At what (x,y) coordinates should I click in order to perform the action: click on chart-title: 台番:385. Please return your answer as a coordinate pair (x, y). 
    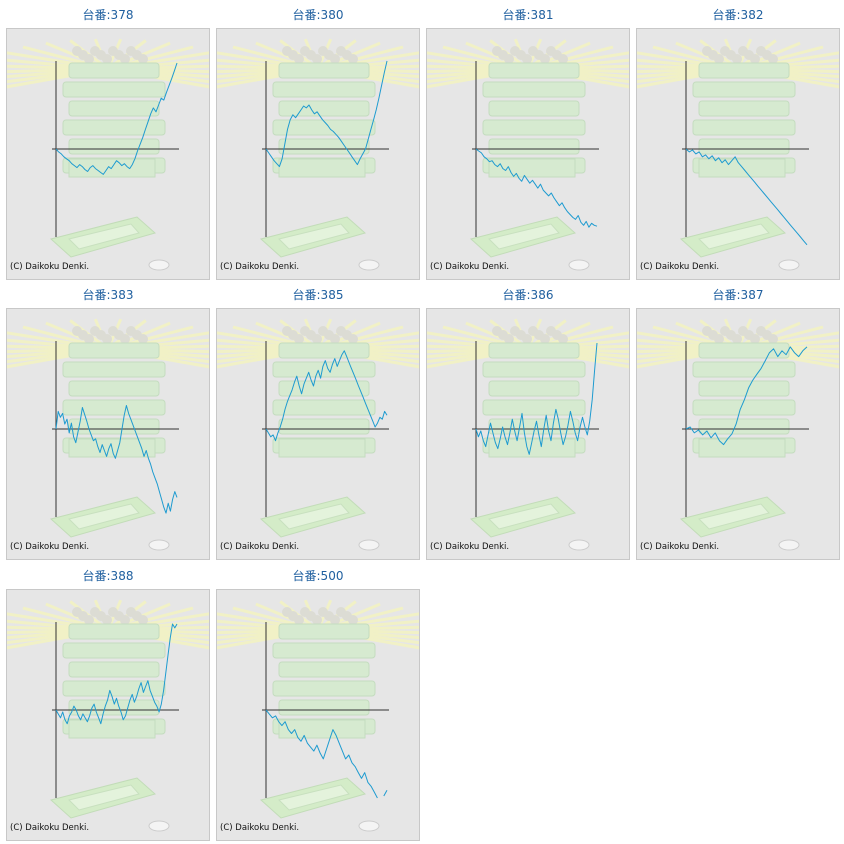
    Looking at the image, I should click on (318, 295).